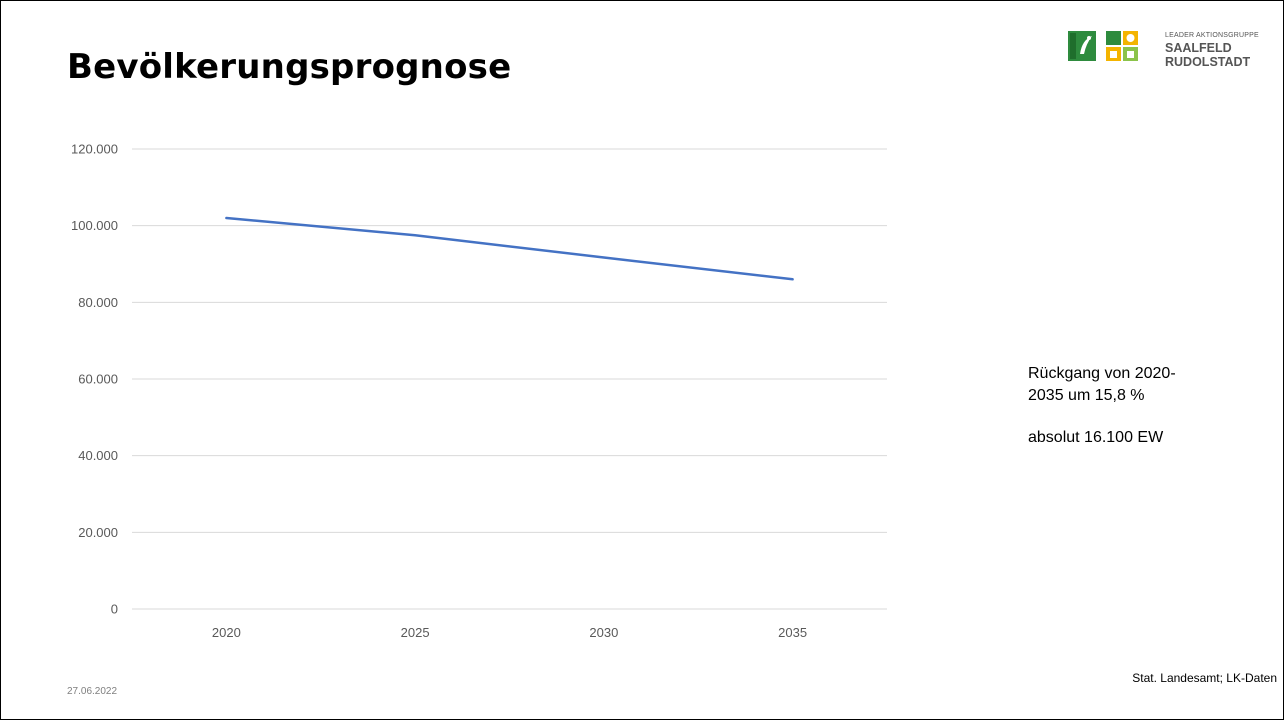  I want to click on regional-emblem-icon, so click(1122, 46).